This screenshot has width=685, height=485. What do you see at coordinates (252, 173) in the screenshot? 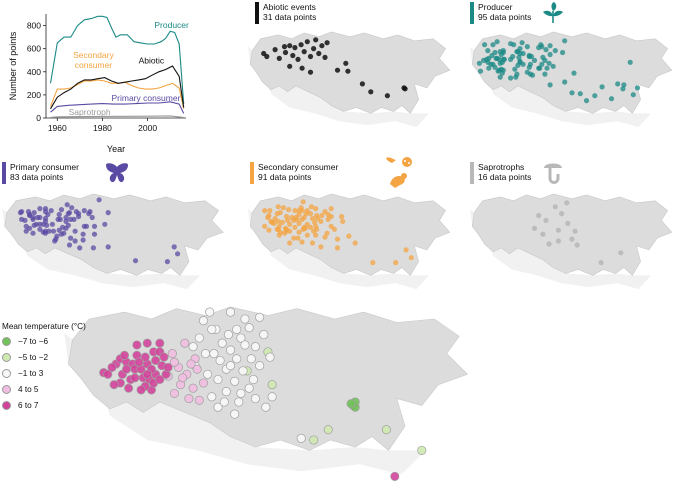
I see `secondary-color-bar` at bounding box center [252, 173].